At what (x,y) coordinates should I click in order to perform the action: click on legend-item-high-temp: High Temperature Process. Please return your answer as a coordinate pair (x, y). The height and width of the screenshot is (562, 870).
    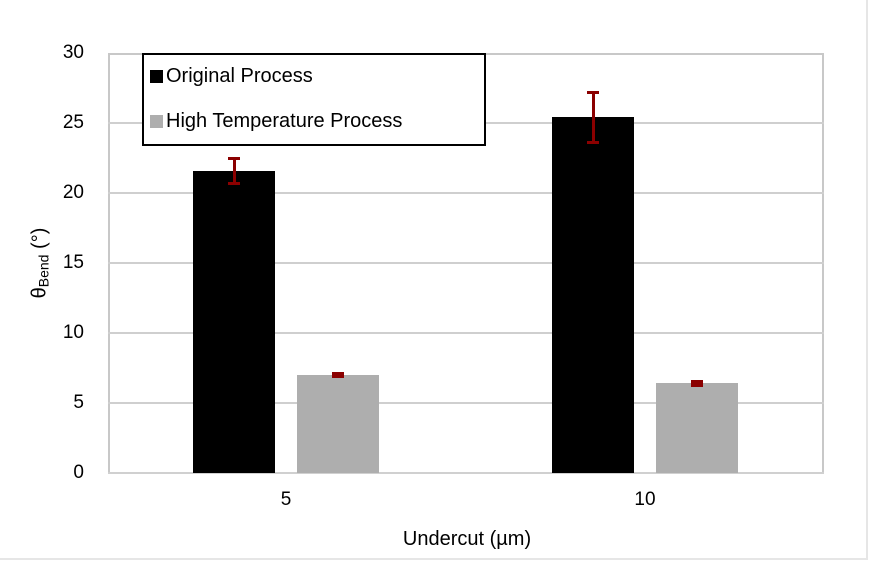
    Looking at the image, I should click on (276, 121).